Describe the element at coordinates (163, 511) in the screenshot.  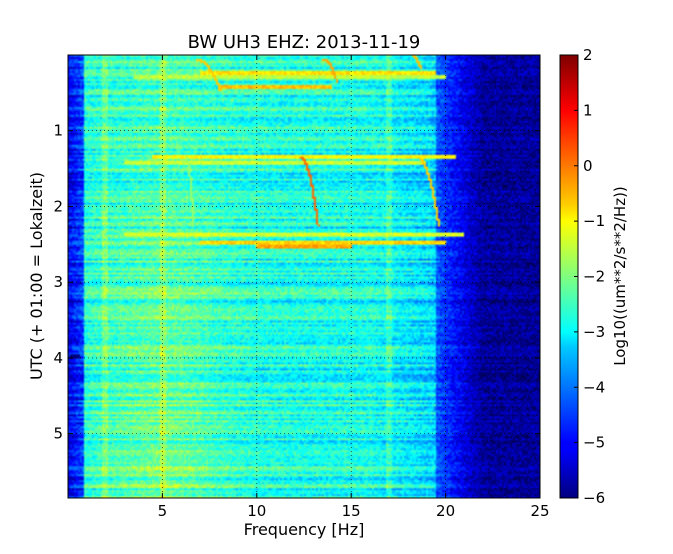
I see `x-tick-label: 5` at that location.